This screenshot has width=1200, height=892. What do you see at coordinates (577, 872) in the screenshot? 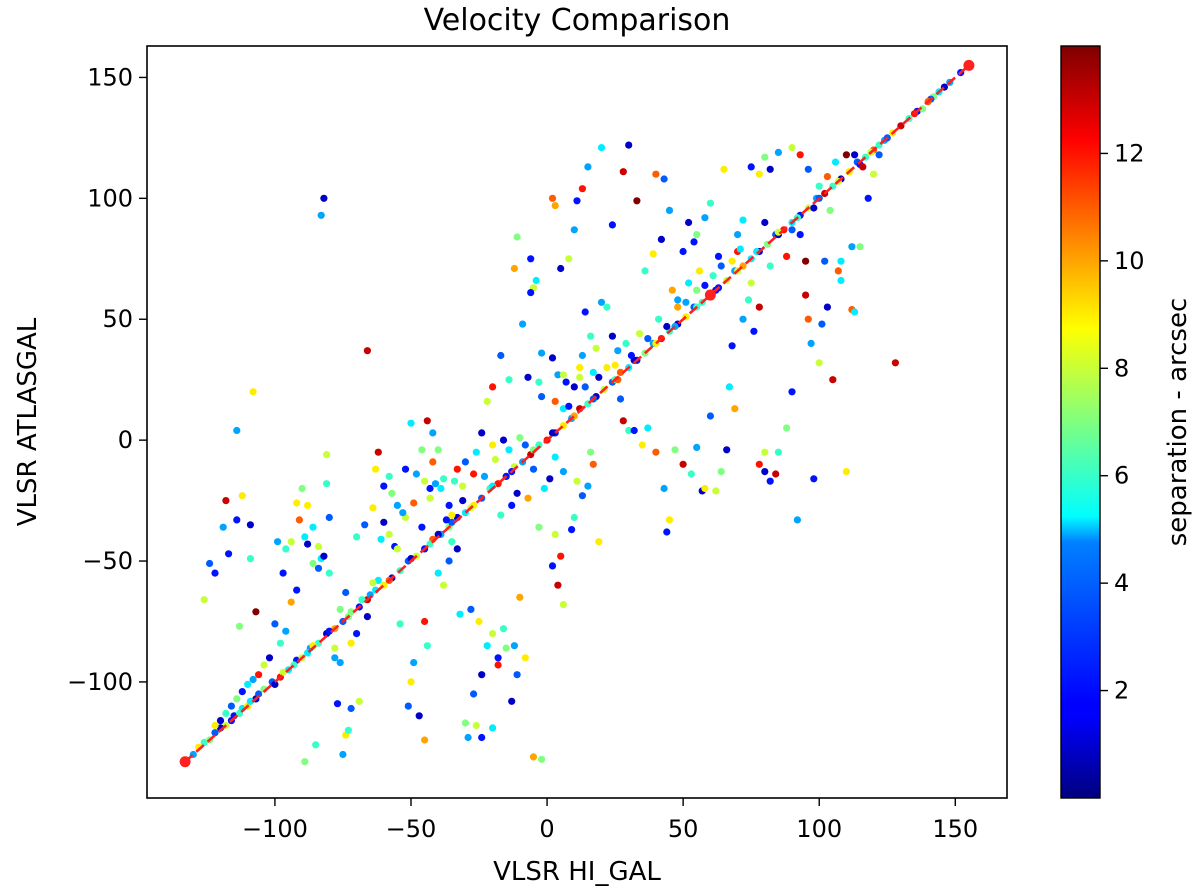
I see `x-axis-label: VLSR HI_GAL` at bounding box center [577, 872].